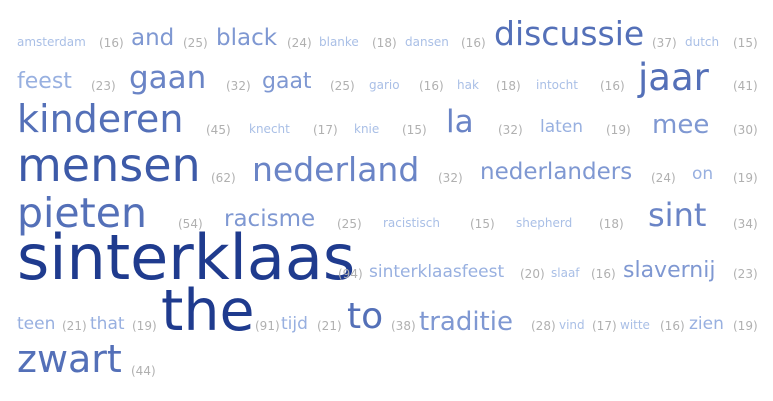 The width and height of the screenshot is (773, 401). What do you see at coordinates (702, 42) in the screenshot?
I see `cloud-word: dutch` at bounding box center [702, 42].